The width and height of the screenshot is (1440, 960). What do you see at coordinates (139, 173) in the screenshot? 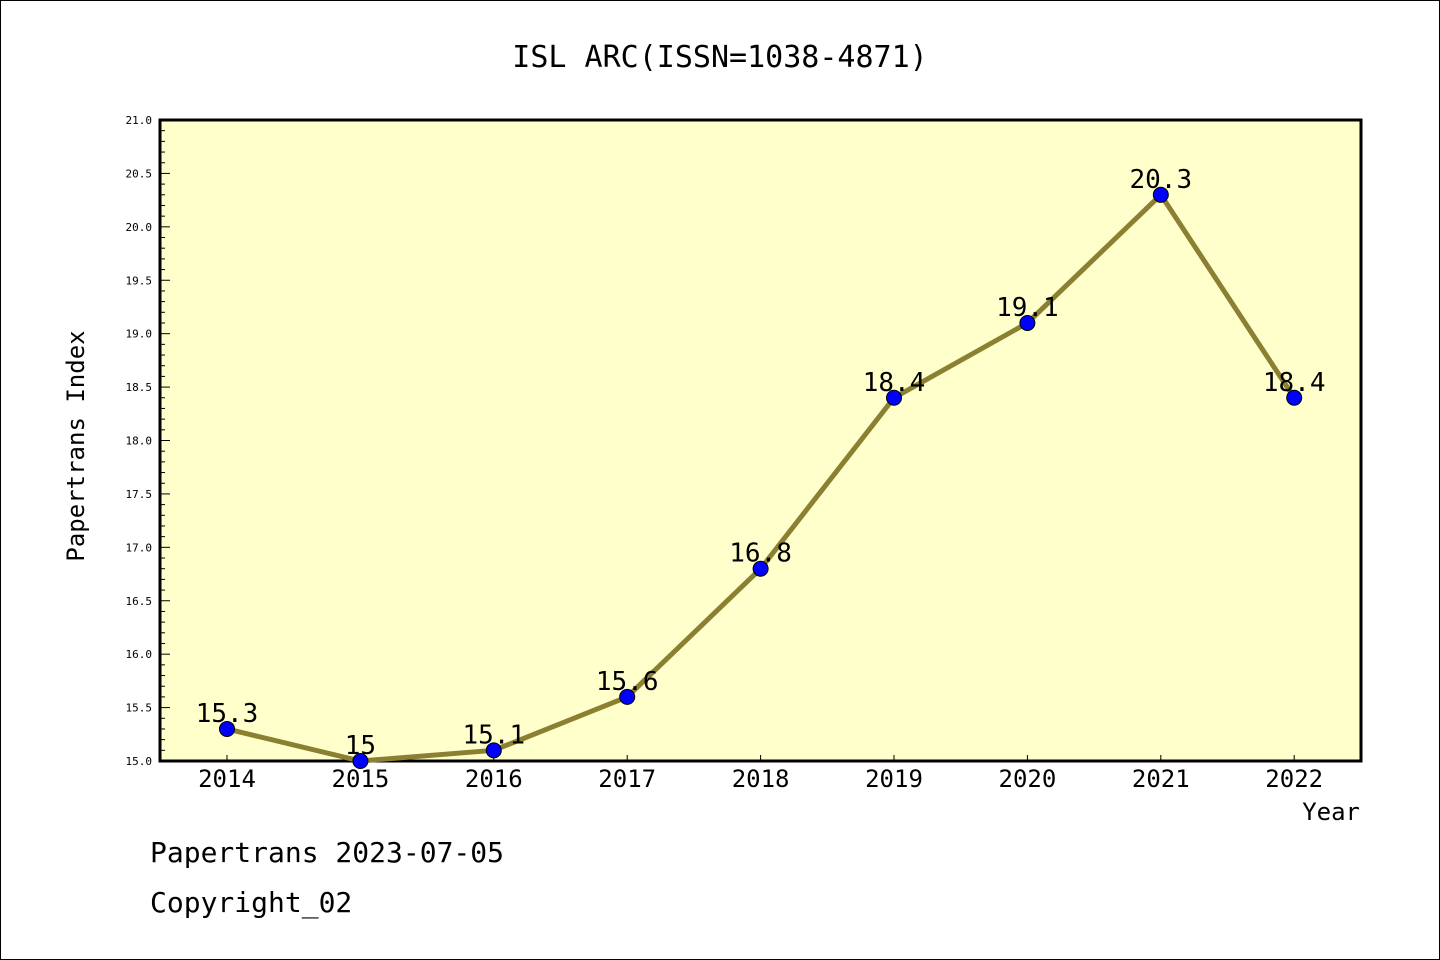
I see `y-tick-label: 20.5` at bounding box center [139, 173].